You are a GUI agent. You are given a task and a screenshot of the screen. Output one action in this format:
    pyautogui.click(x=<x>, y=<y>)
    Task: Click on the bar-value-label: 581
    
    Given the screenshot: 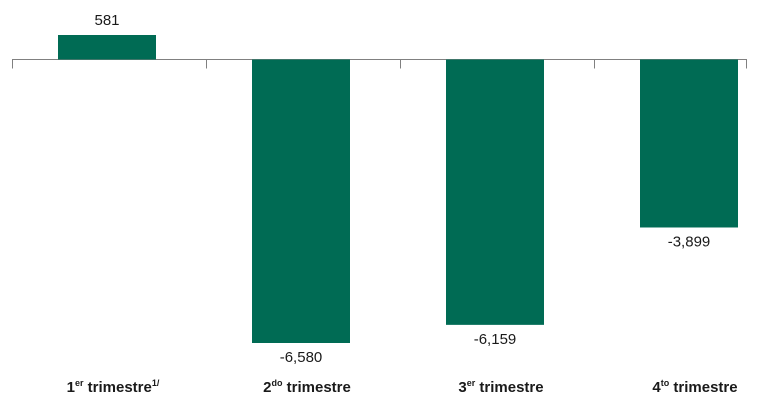 What is the action you would take?
    pyautogui.click(x=106, y=20)
    